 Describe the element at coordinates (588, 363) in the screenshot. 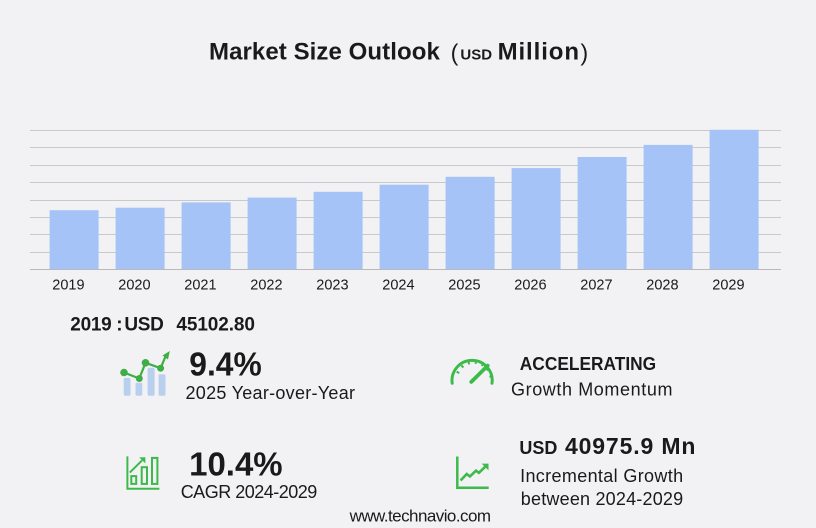

I see `svg-text: ACCELERATING` at that location.